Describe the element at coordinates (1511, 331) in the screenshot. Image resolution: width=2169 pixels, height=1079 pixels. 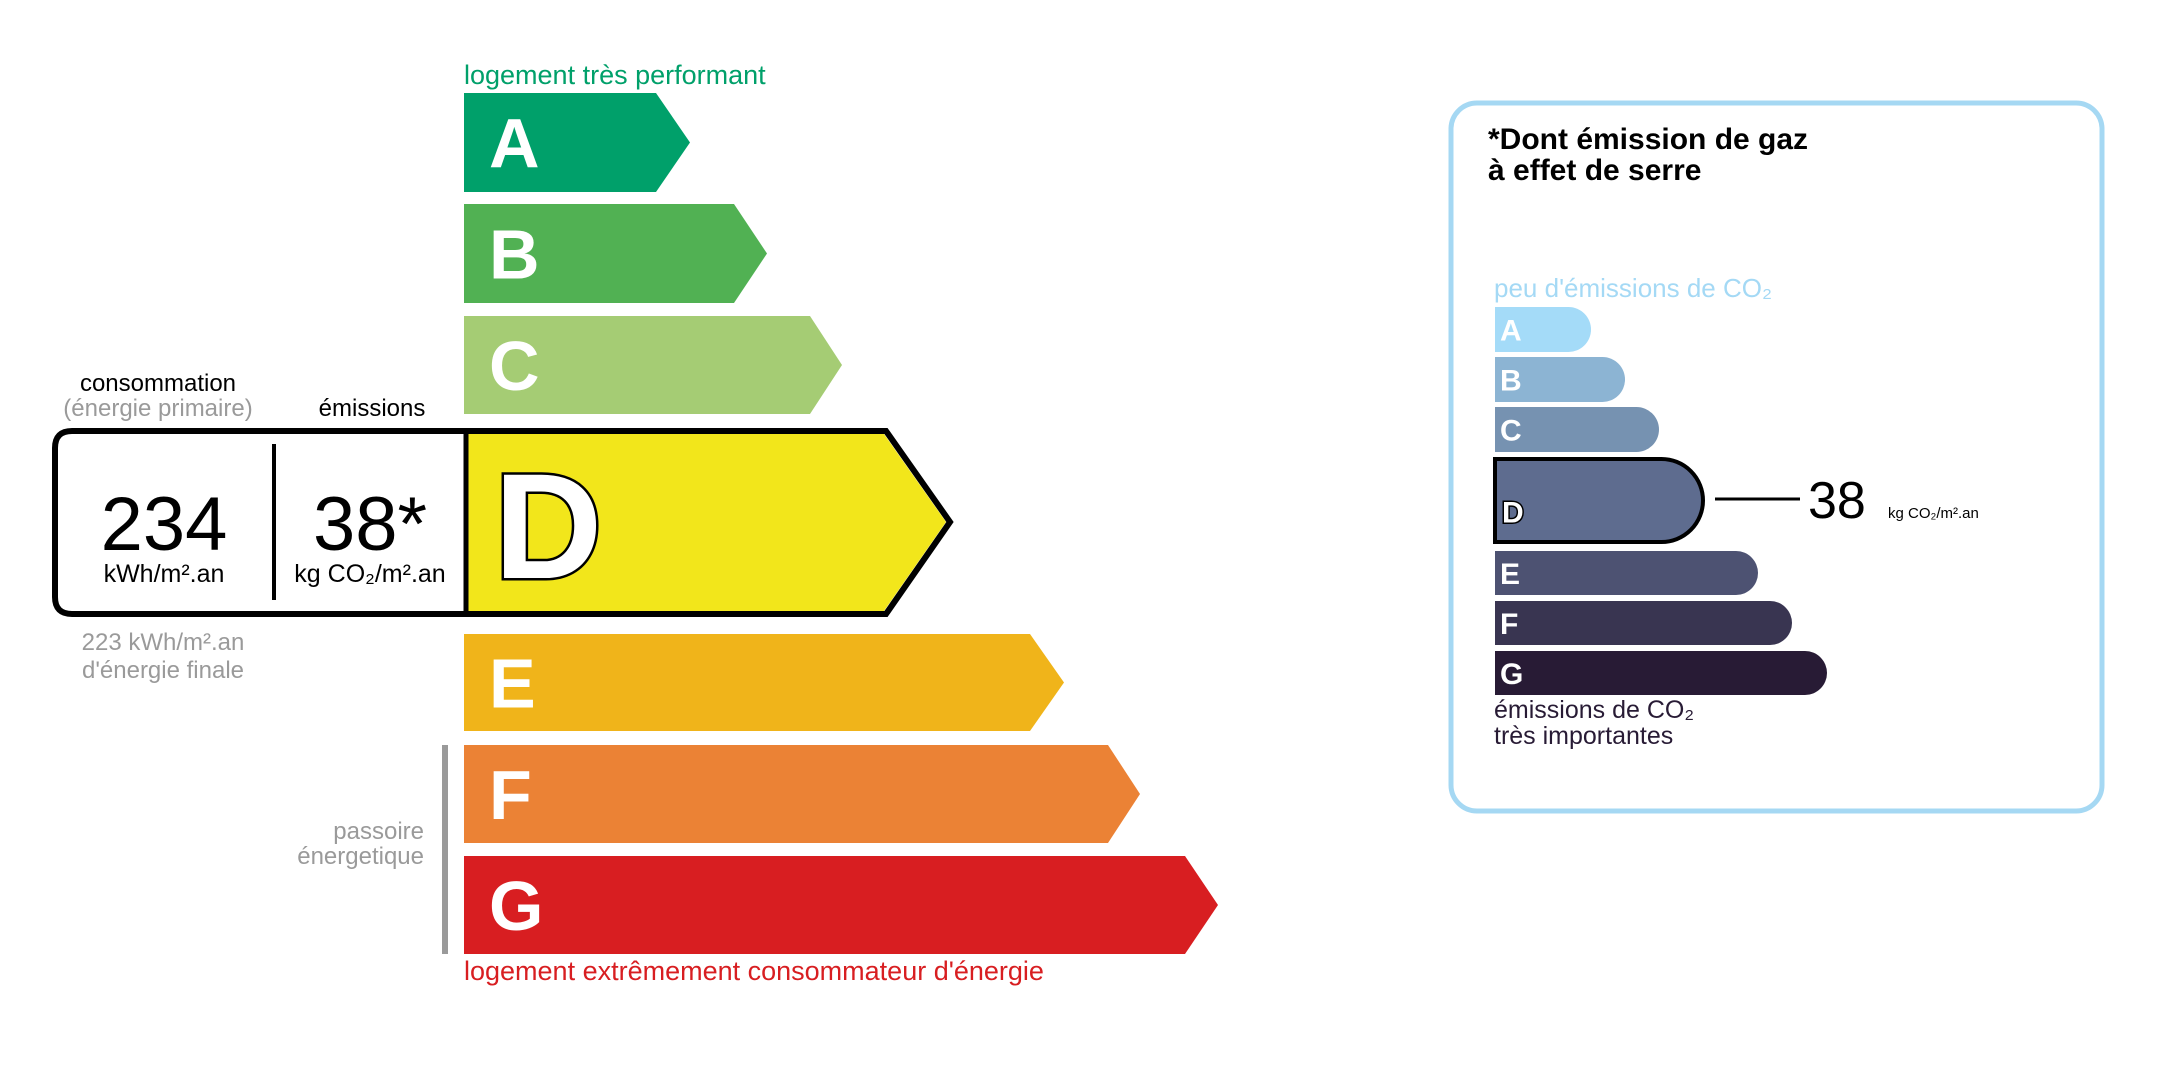
I see `ghg-class-letter-A: A` at that location.